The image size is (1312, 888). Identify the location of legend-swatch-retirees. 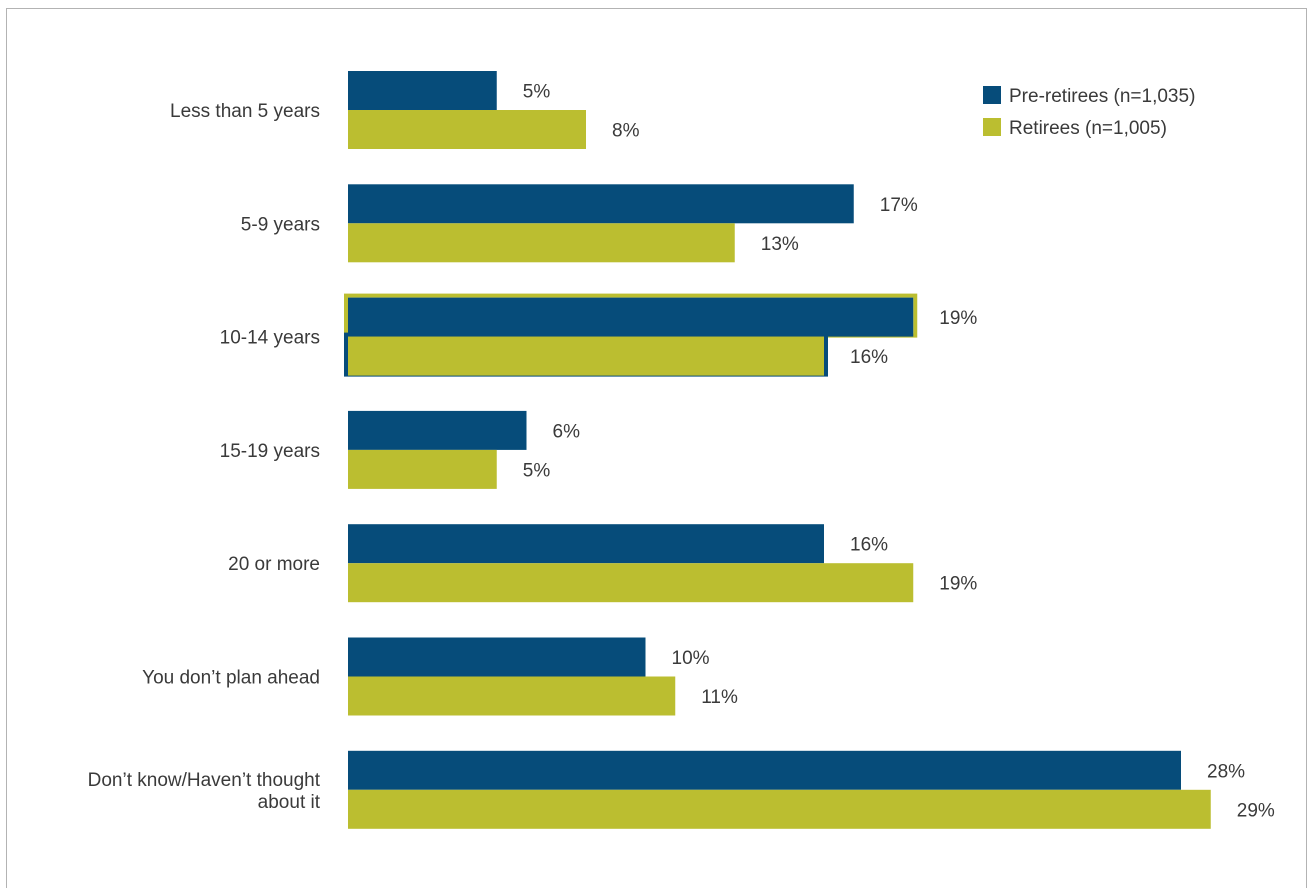
(992, 127).